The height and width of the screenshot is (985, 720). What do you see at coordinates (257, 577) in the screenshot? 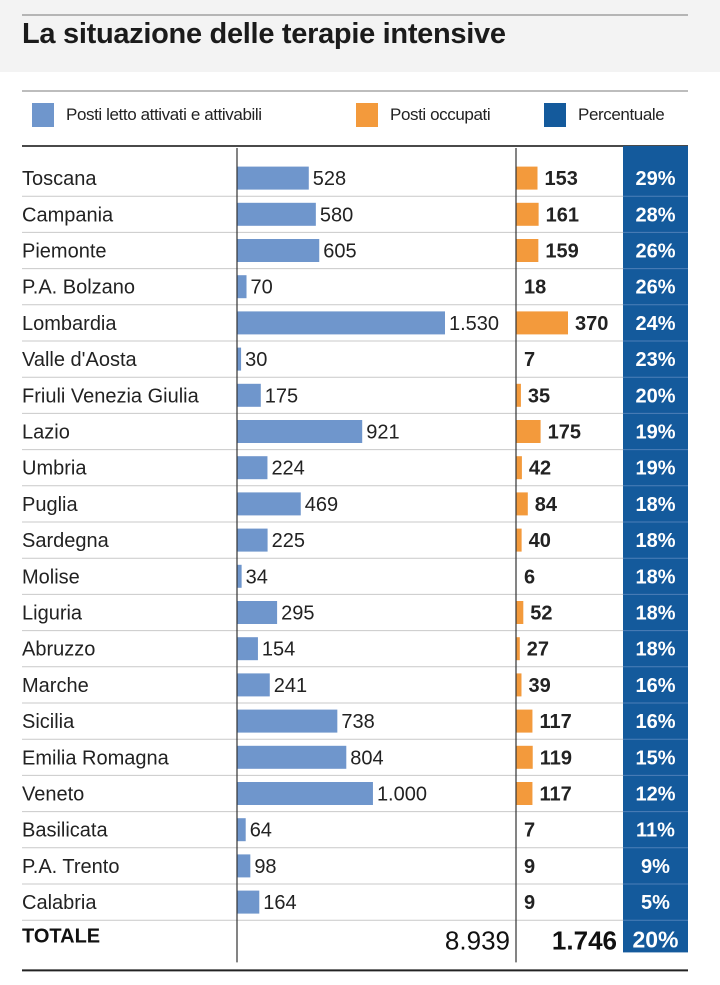
I see `beds-value-label: 34` at bounding box center [257, 577].